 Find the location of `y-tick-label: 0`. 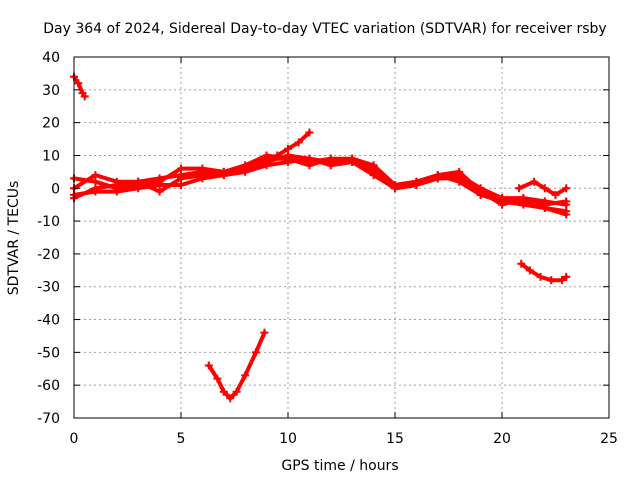

y-tick-label: 0 is located at coordinates (55, 189).